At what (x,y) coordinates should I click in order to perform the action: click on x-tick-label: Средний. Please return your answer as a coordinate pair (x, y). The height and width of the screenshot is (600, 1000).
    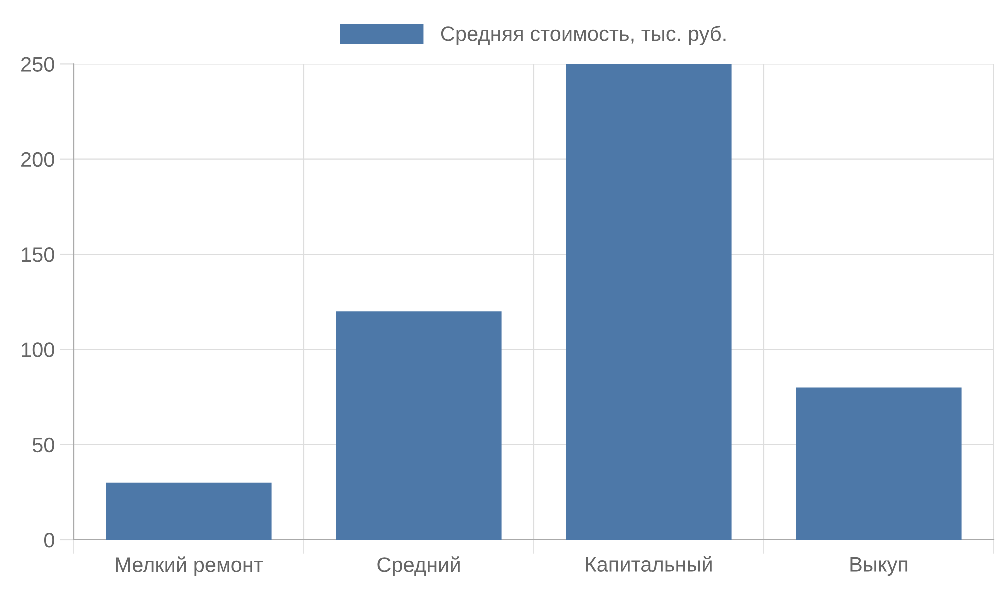
    Looking at the image, I should click on (419, 566).